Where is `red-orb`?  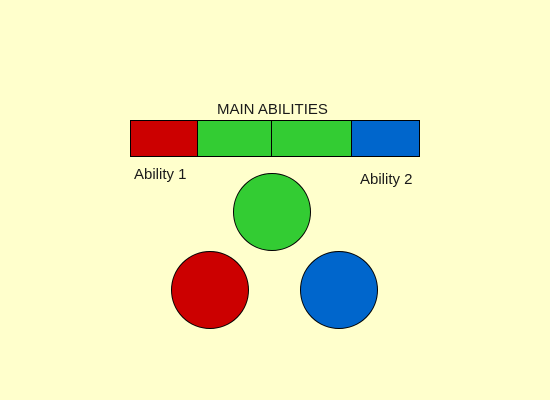 red-orb is located at coordinates (210, 290).